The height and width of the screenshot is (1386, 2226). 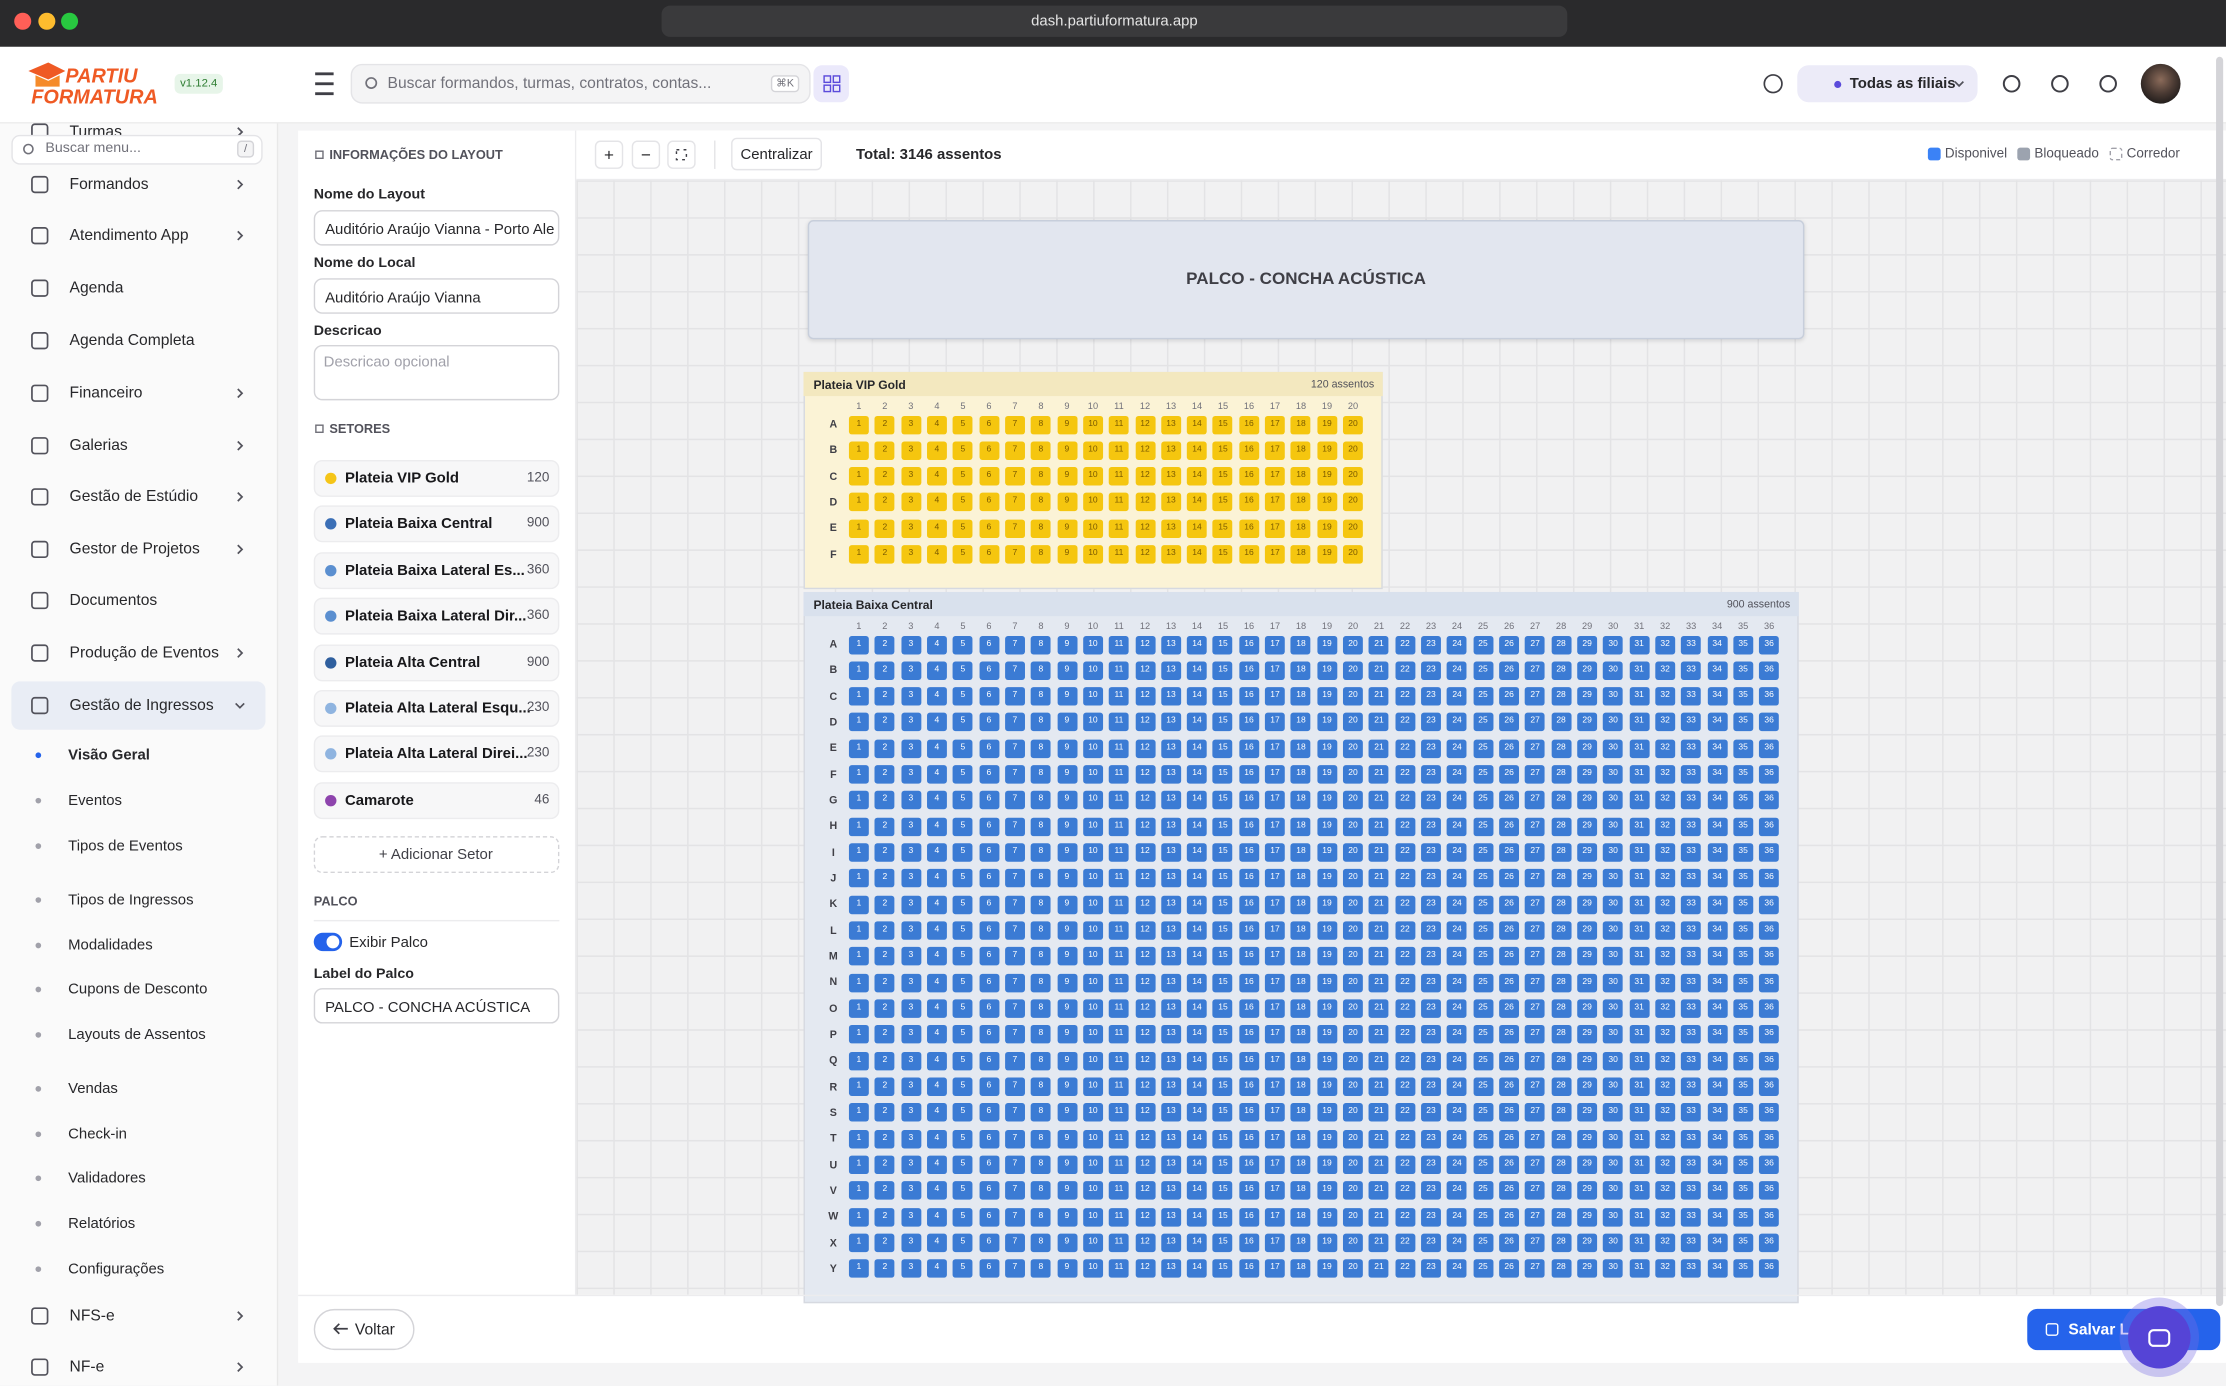 What do you see at coordinates (2012, 84) in the screenshot?
I see `header-icon` at bounding box center [2012, 84].